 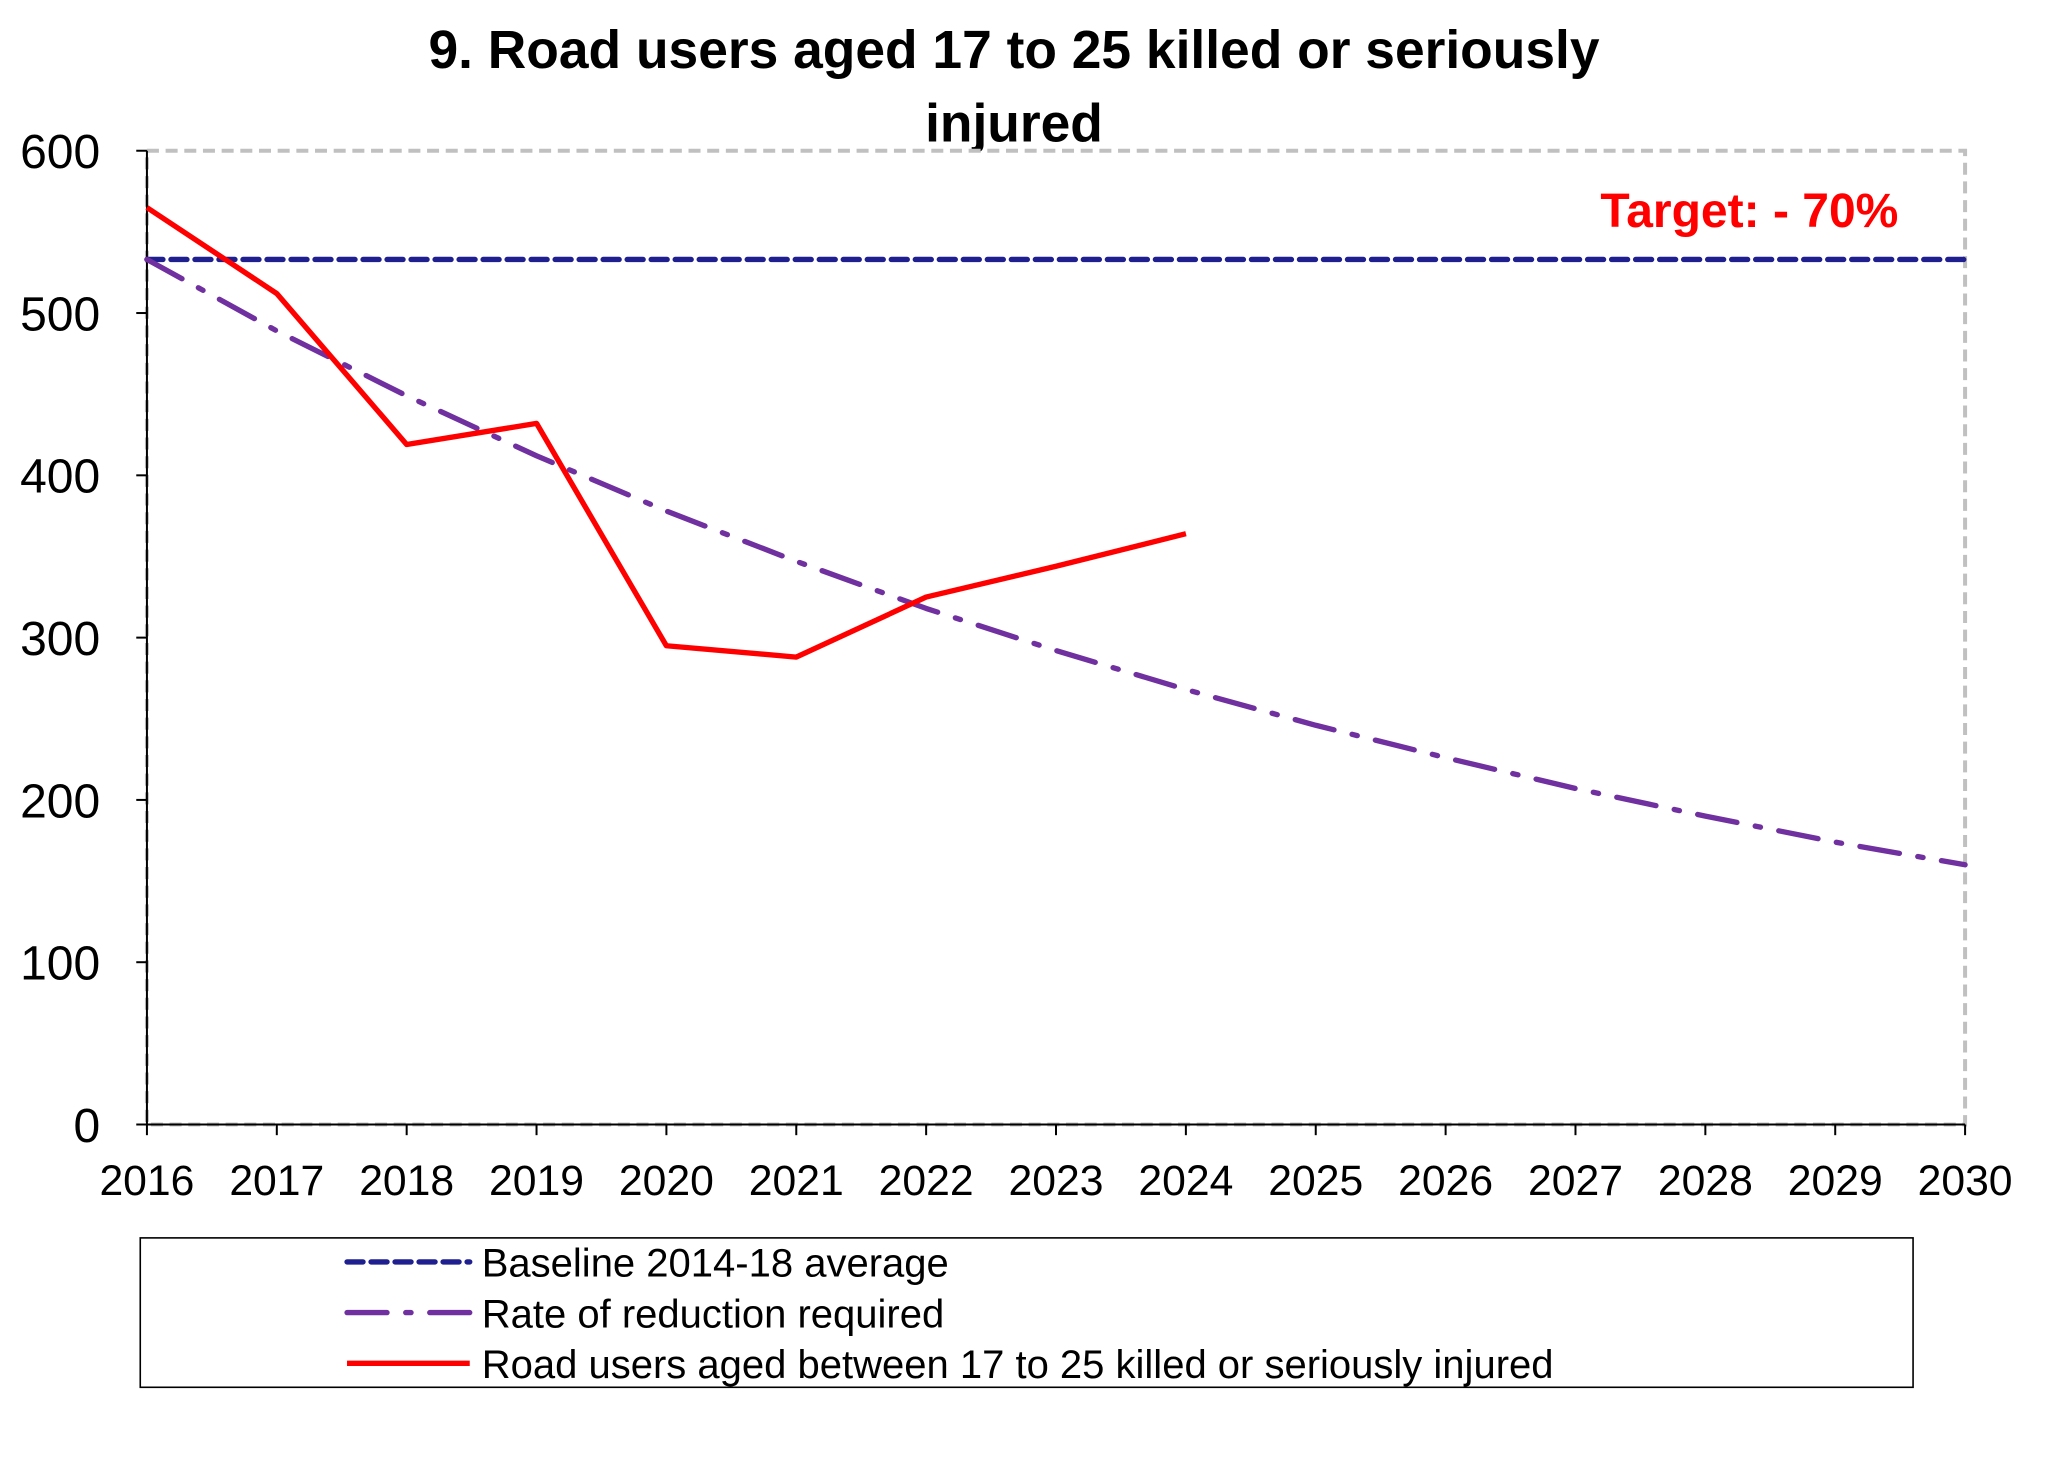 I want to click on x-tick-label: 2021, so click(x=796, y=1181).